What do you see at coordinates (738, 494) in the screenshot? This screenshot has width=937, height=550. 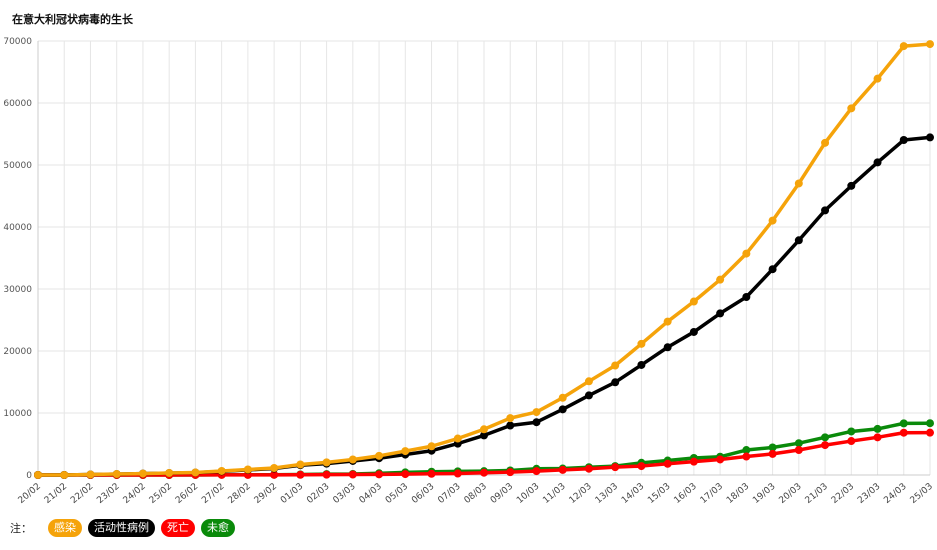 I see `x-tick-label: 18/03` at bounding box center [738, 494].